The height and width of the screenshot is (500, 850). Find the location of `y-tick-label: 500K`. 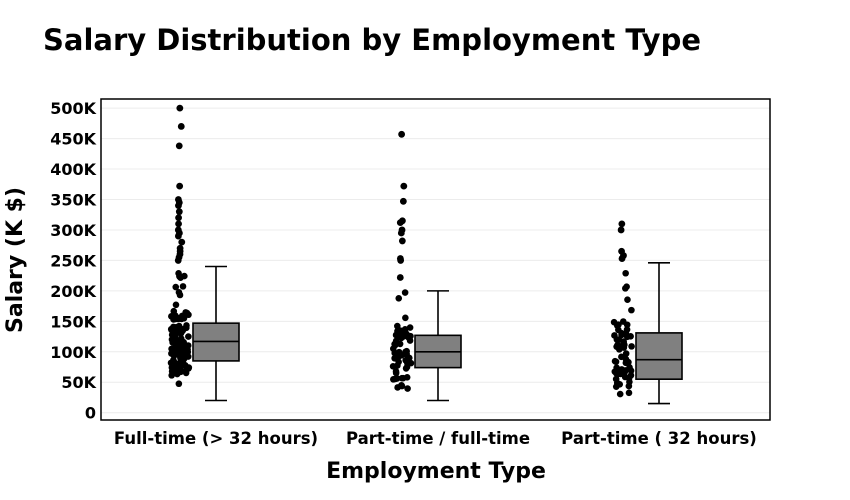

y-tick-label: 500K is located at coordinates (73, 108).